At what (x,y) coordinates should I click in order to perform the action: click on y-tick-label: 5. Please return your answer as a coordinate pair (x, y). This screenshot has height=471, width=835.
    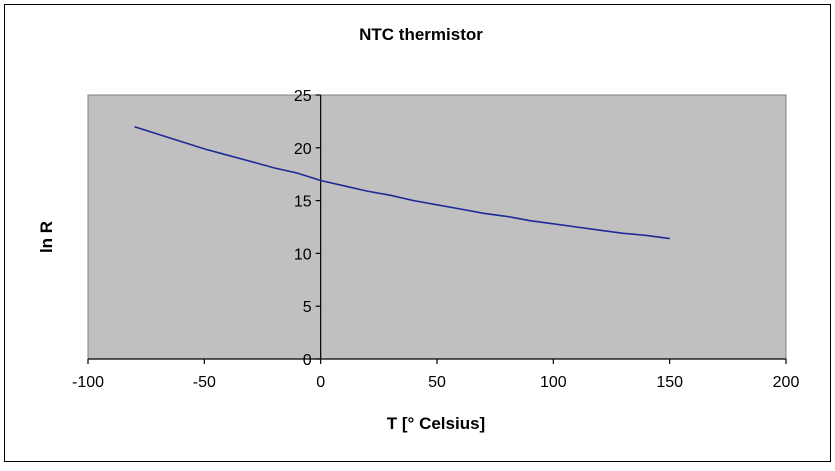
    Looking at the image, I should click on (307, 307).